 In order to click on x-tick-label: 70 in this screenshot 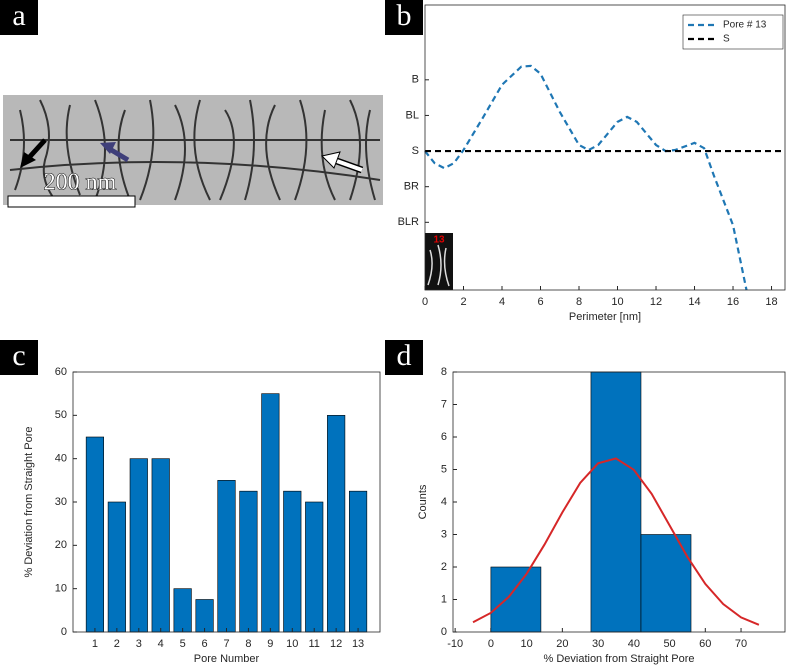, I will do `click(741, 644)`.